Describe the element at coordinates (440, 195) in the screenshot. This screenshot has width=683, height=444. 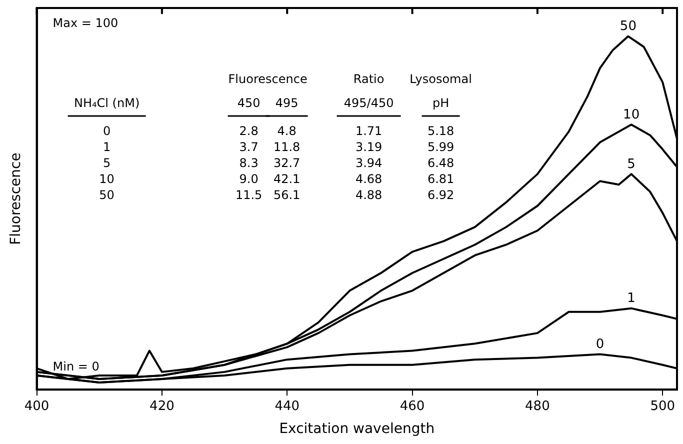
I see `annotation: 6.92` at that location.